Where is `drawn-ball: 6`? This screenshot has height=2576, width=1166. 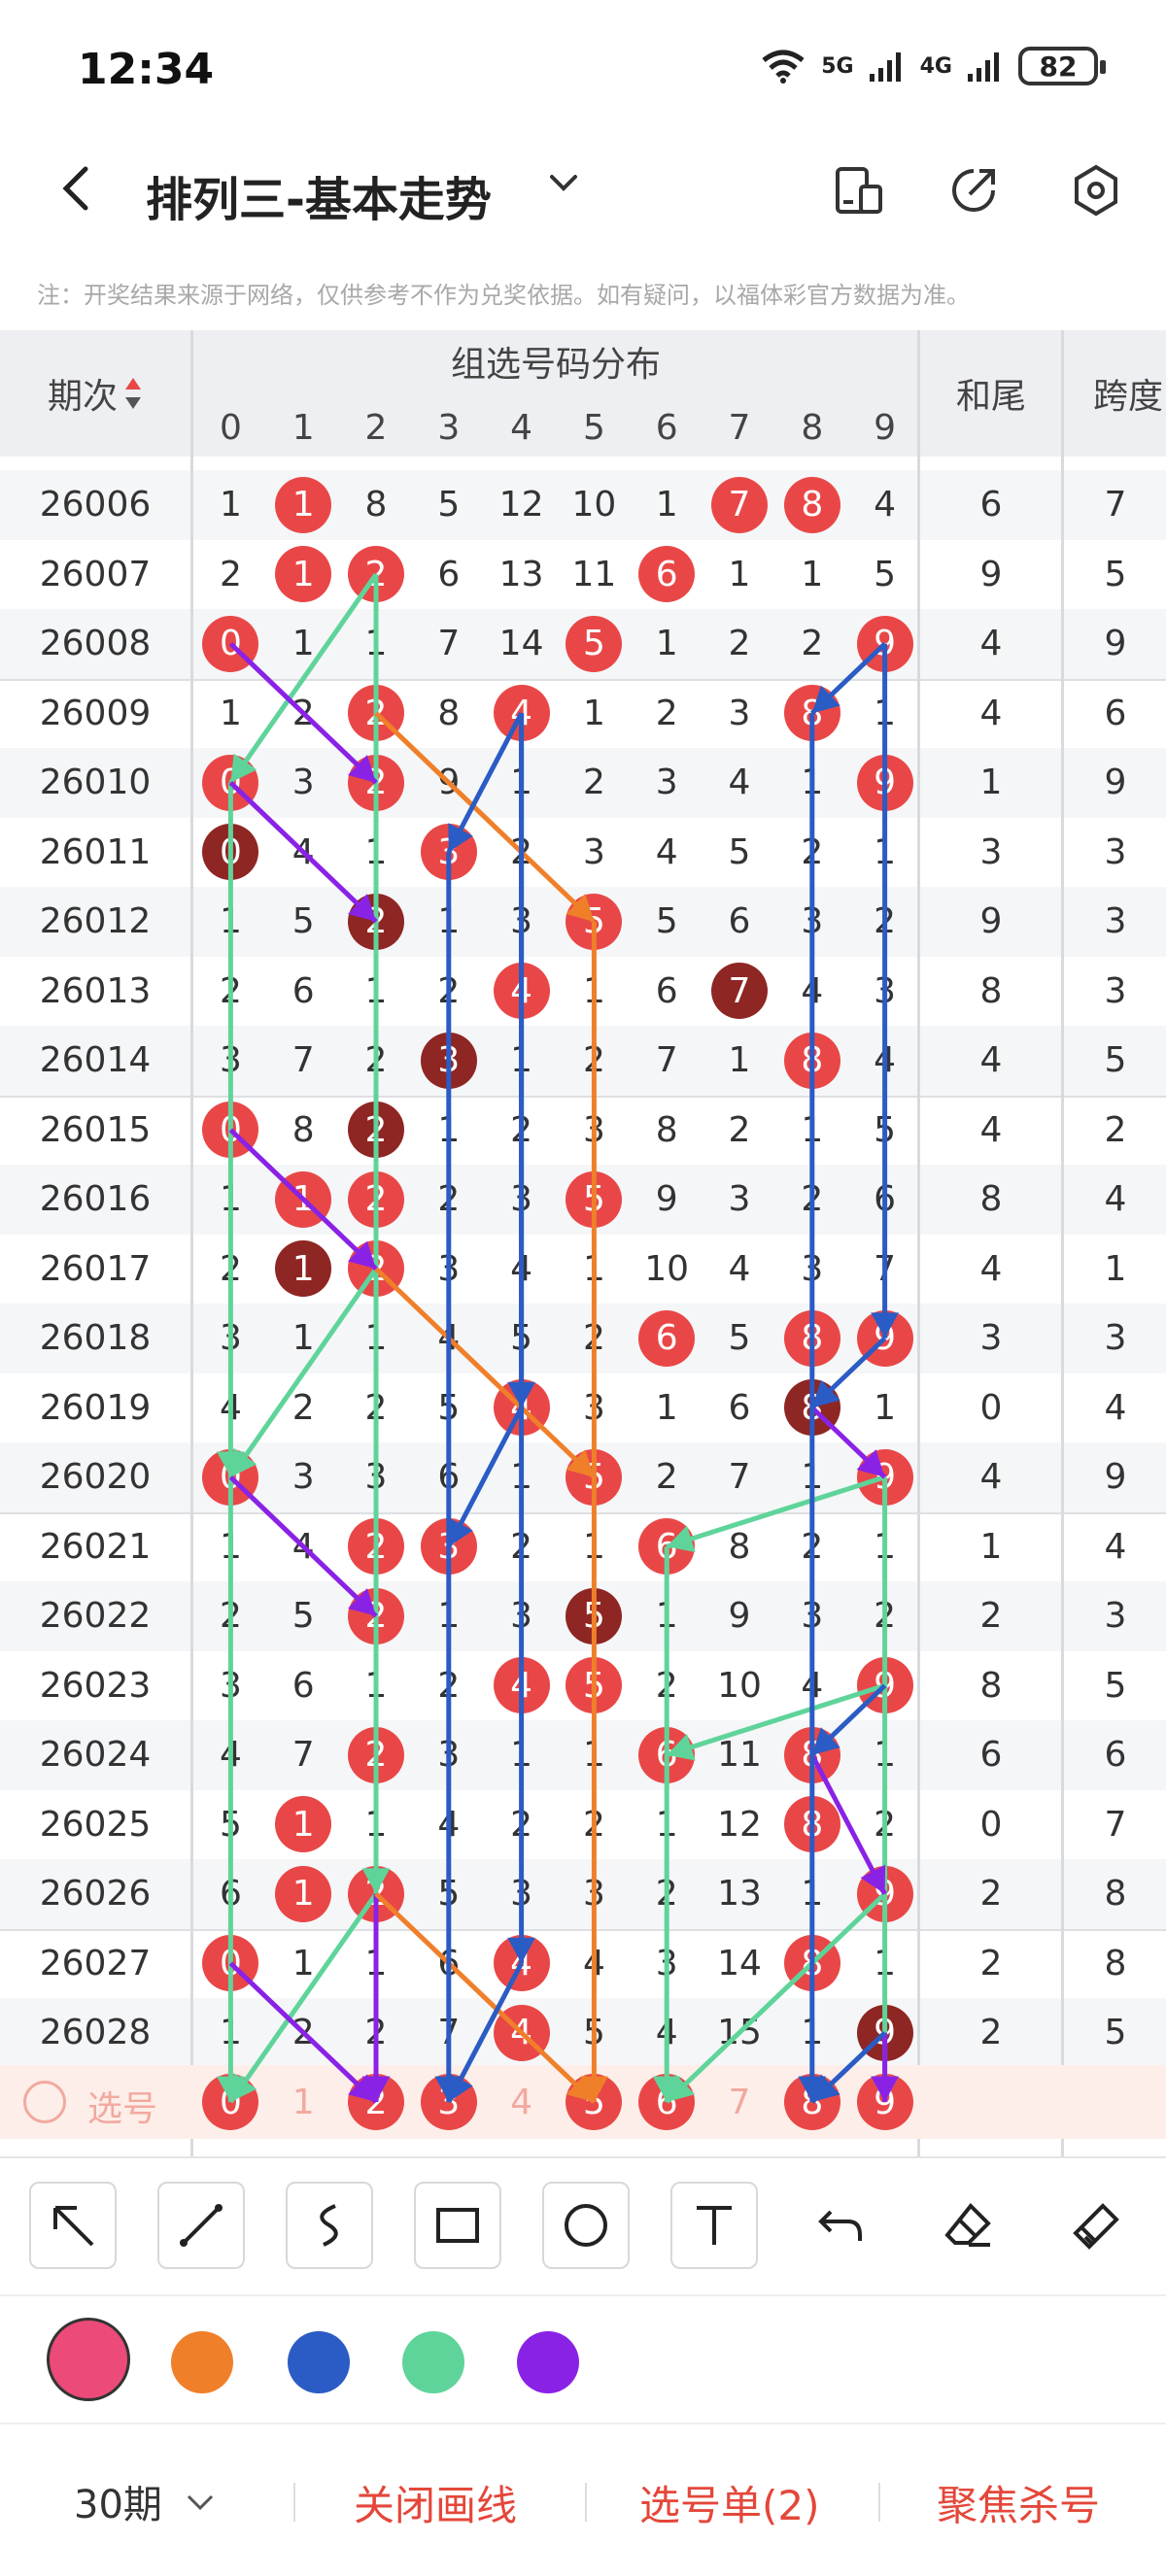 drawn-ball: 6 is located at coordinates (667, 574).